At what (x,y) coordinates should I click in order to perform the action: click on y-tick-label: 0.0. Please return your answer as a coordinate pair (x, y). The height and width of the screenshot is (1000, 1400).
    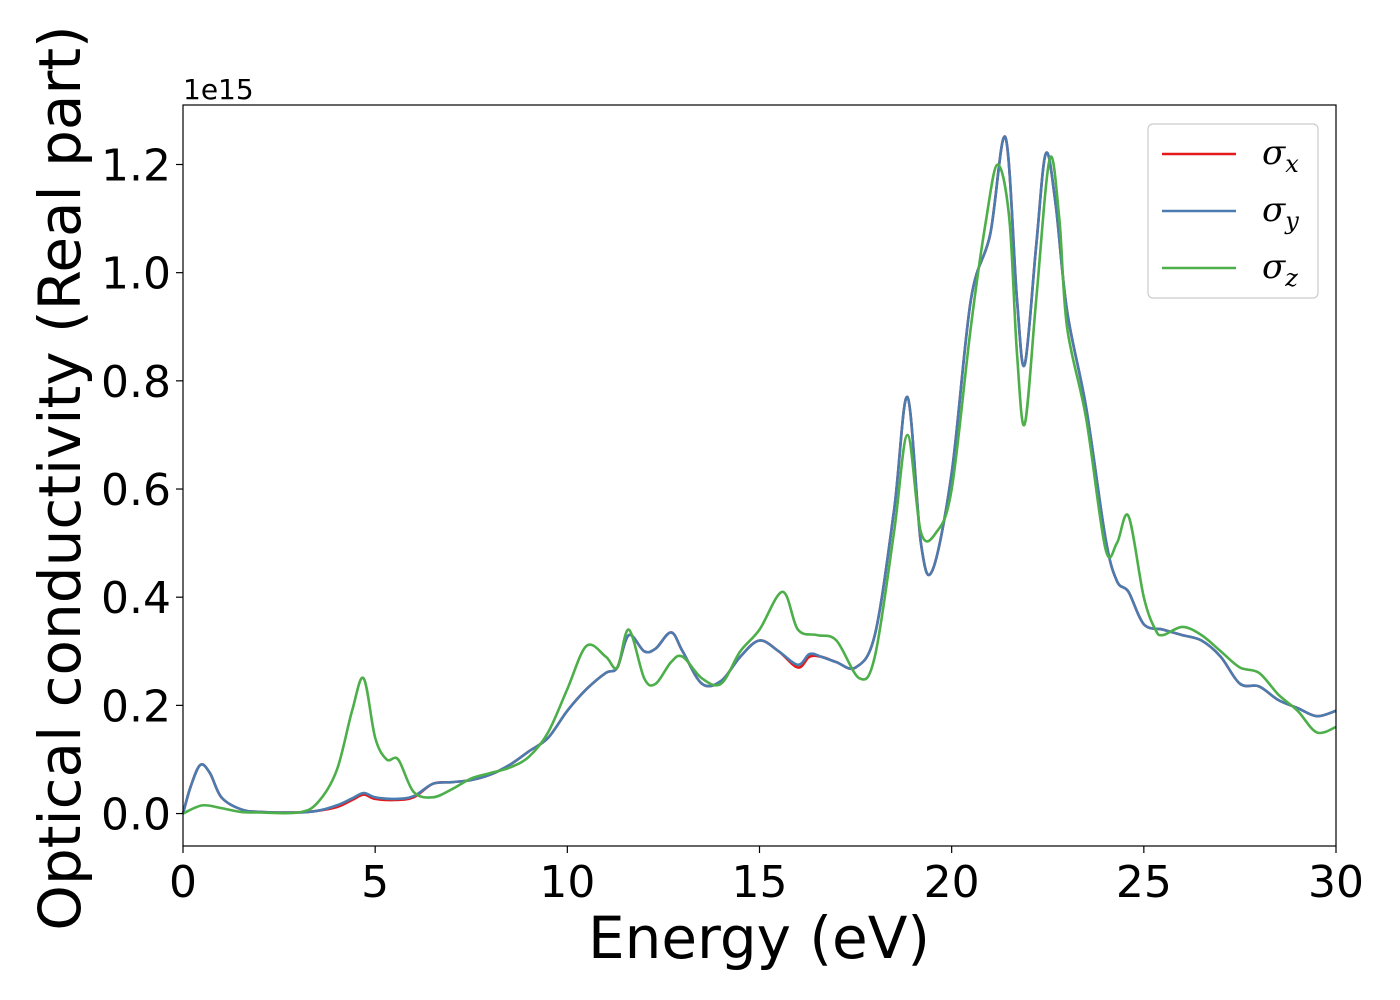
    Looking at the image, I should click on (136, 815).